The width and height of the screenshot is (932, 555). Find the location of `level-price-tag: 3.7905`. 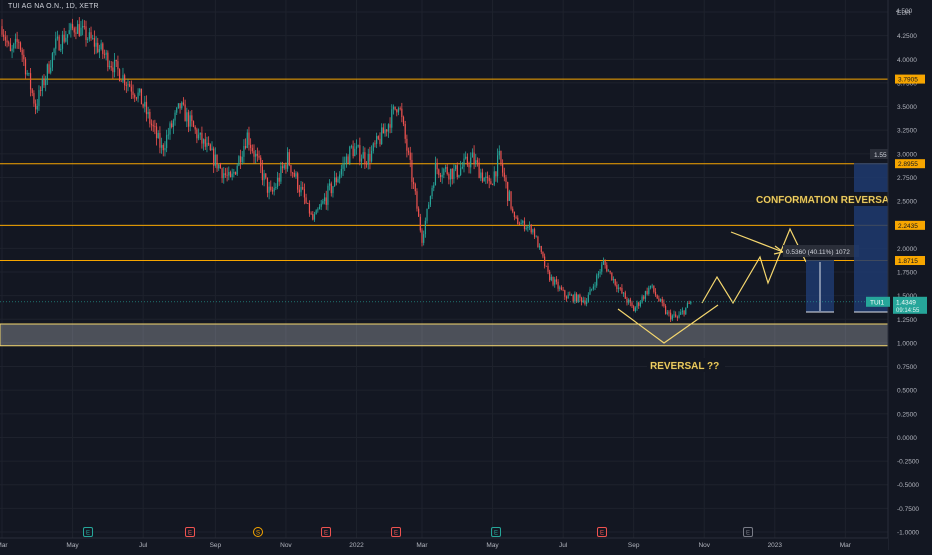

level-price-tag: 3.7905 is located at coordinates (908, 80).